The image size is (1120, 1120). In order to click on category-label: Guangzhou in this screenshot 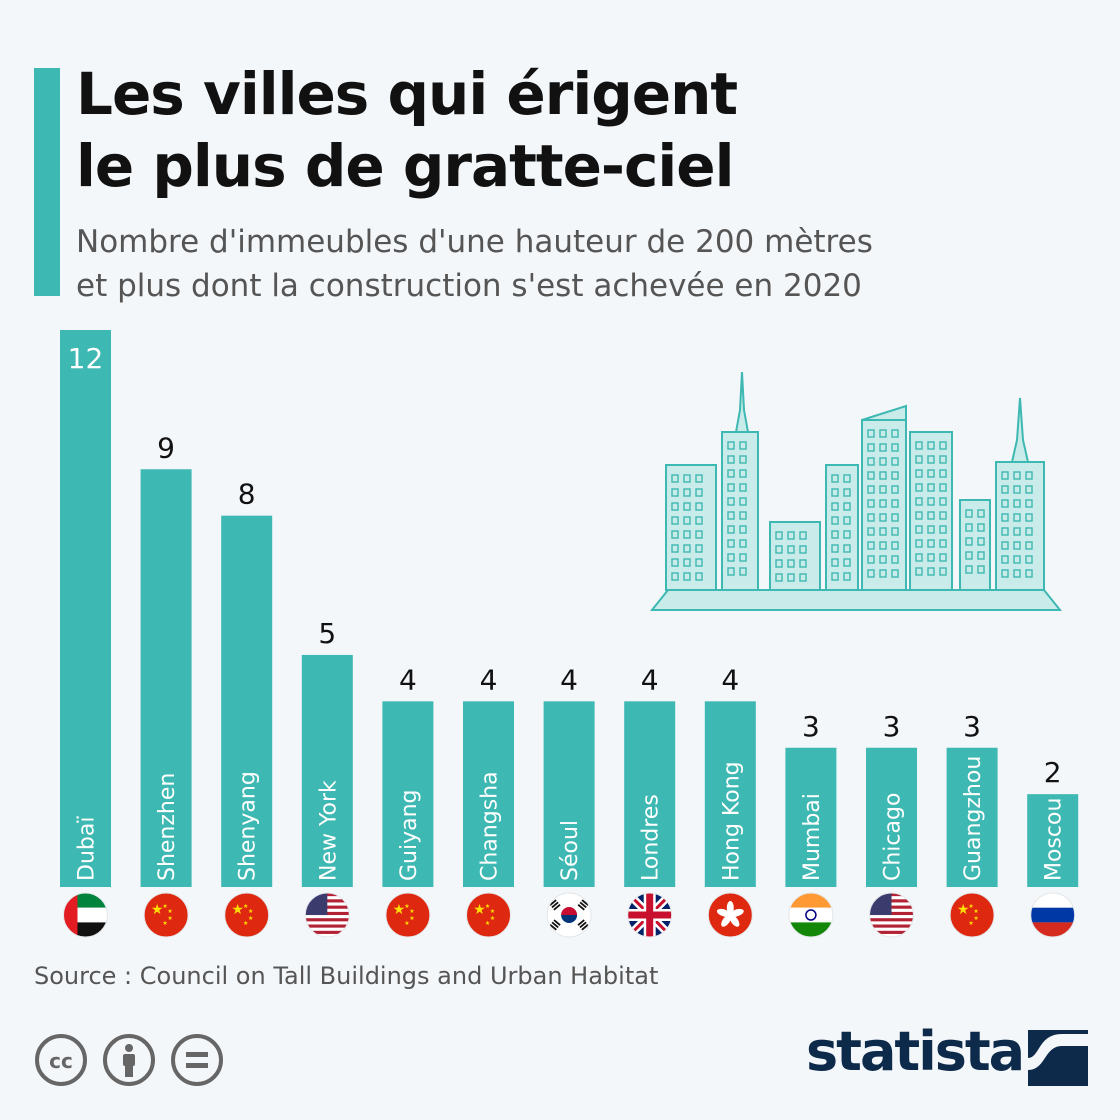, I will do `click(973, 818)`.